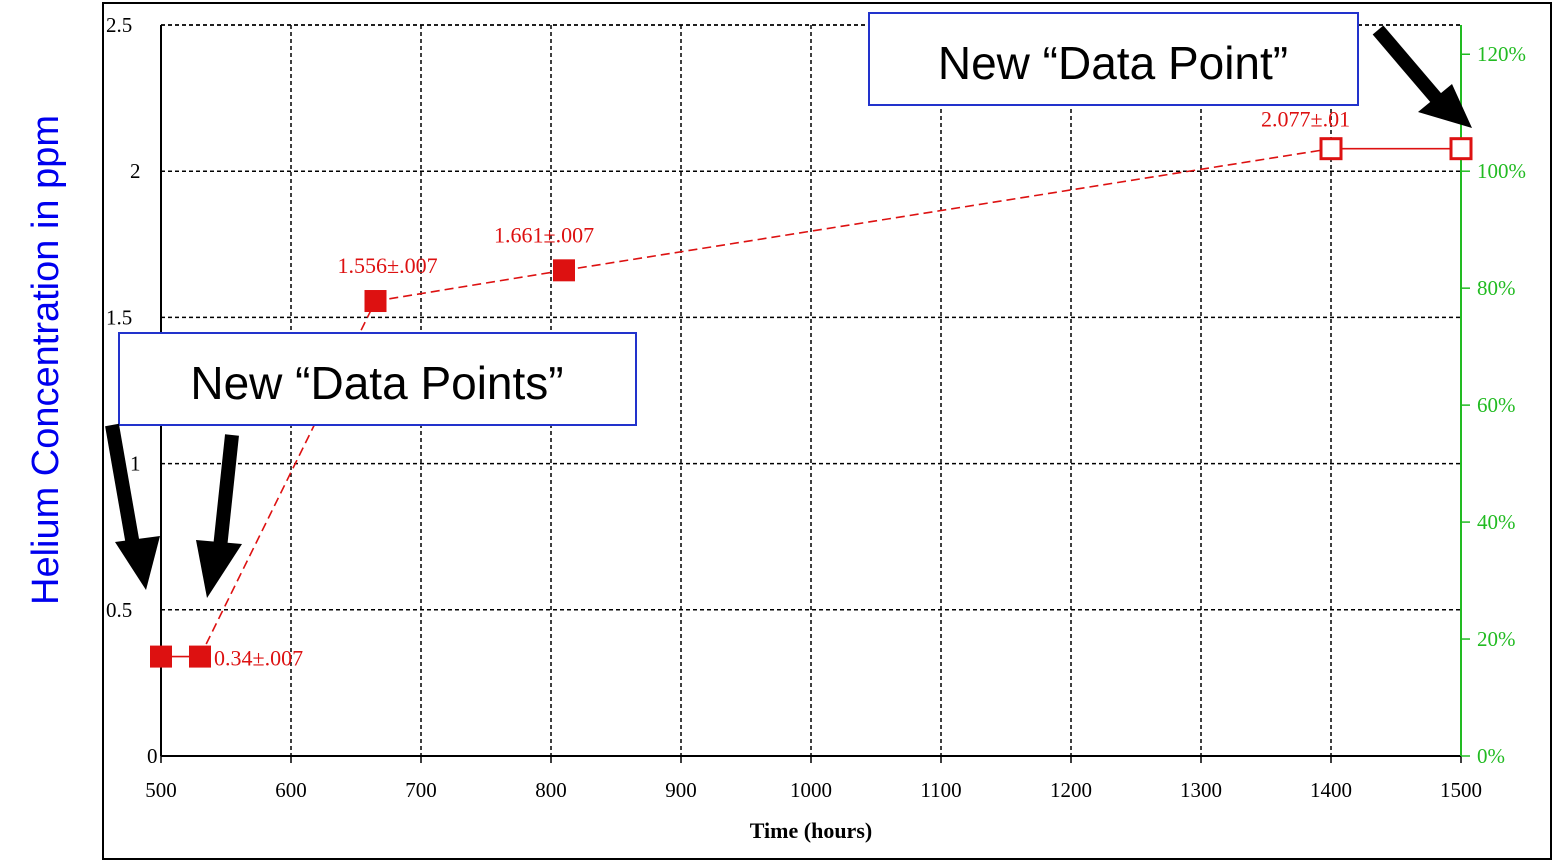  I want to click on y-tick-label-0: 0, so click(152, 756).